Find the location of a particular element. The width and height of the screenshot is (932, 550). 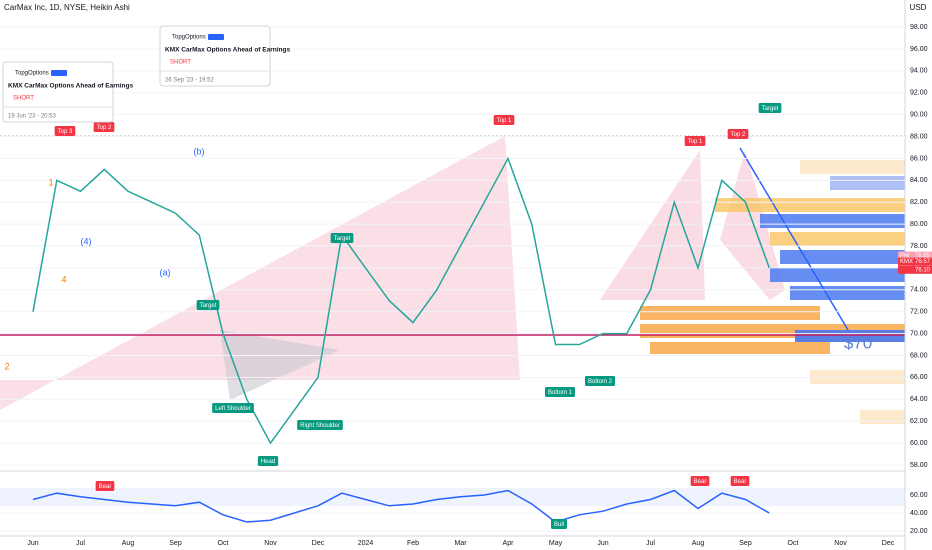

x-tick-label: May is located at coordinates (556, 543).